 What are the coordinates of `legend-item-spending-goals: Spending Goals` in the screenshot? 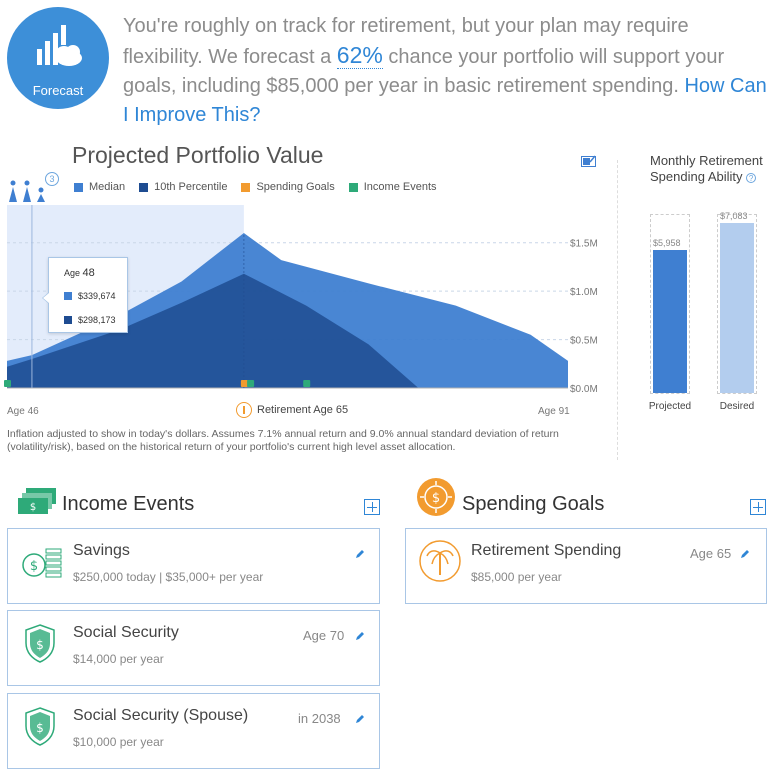 It's located at (288, 187).